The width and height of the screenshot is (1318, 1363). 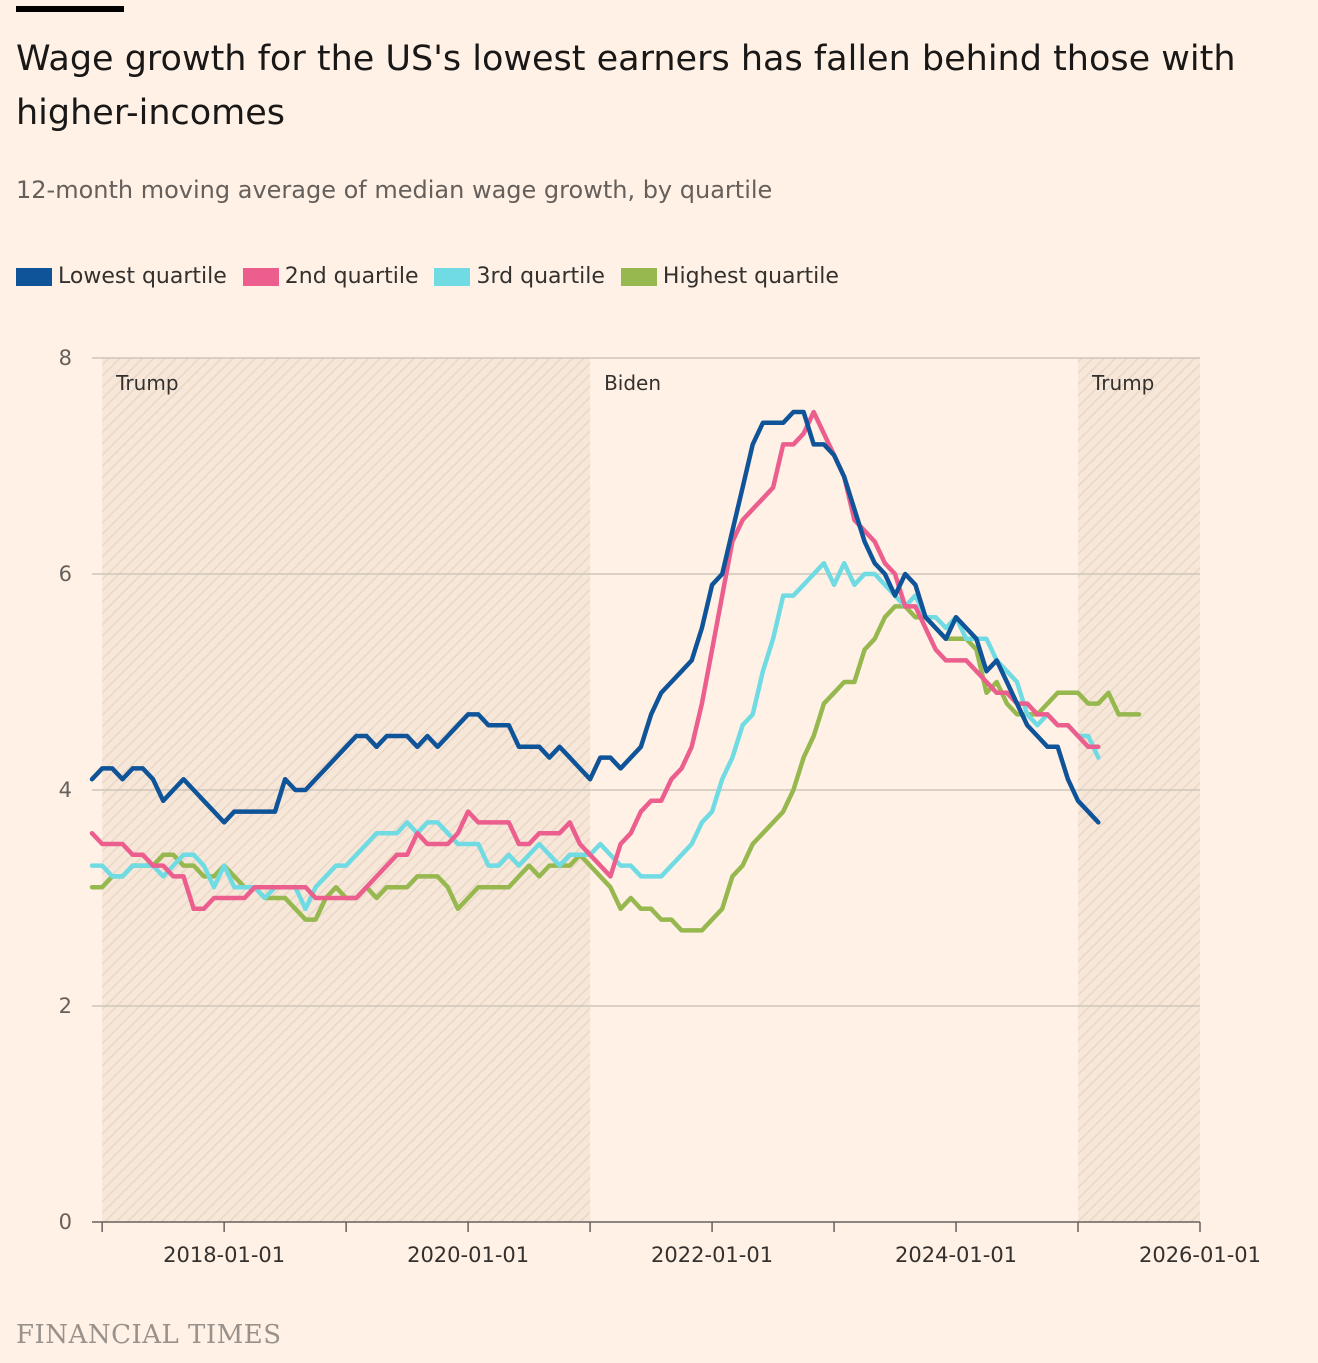 I want to click on x-tick-label: 2020-01-01, so click(x=468, y=1255).